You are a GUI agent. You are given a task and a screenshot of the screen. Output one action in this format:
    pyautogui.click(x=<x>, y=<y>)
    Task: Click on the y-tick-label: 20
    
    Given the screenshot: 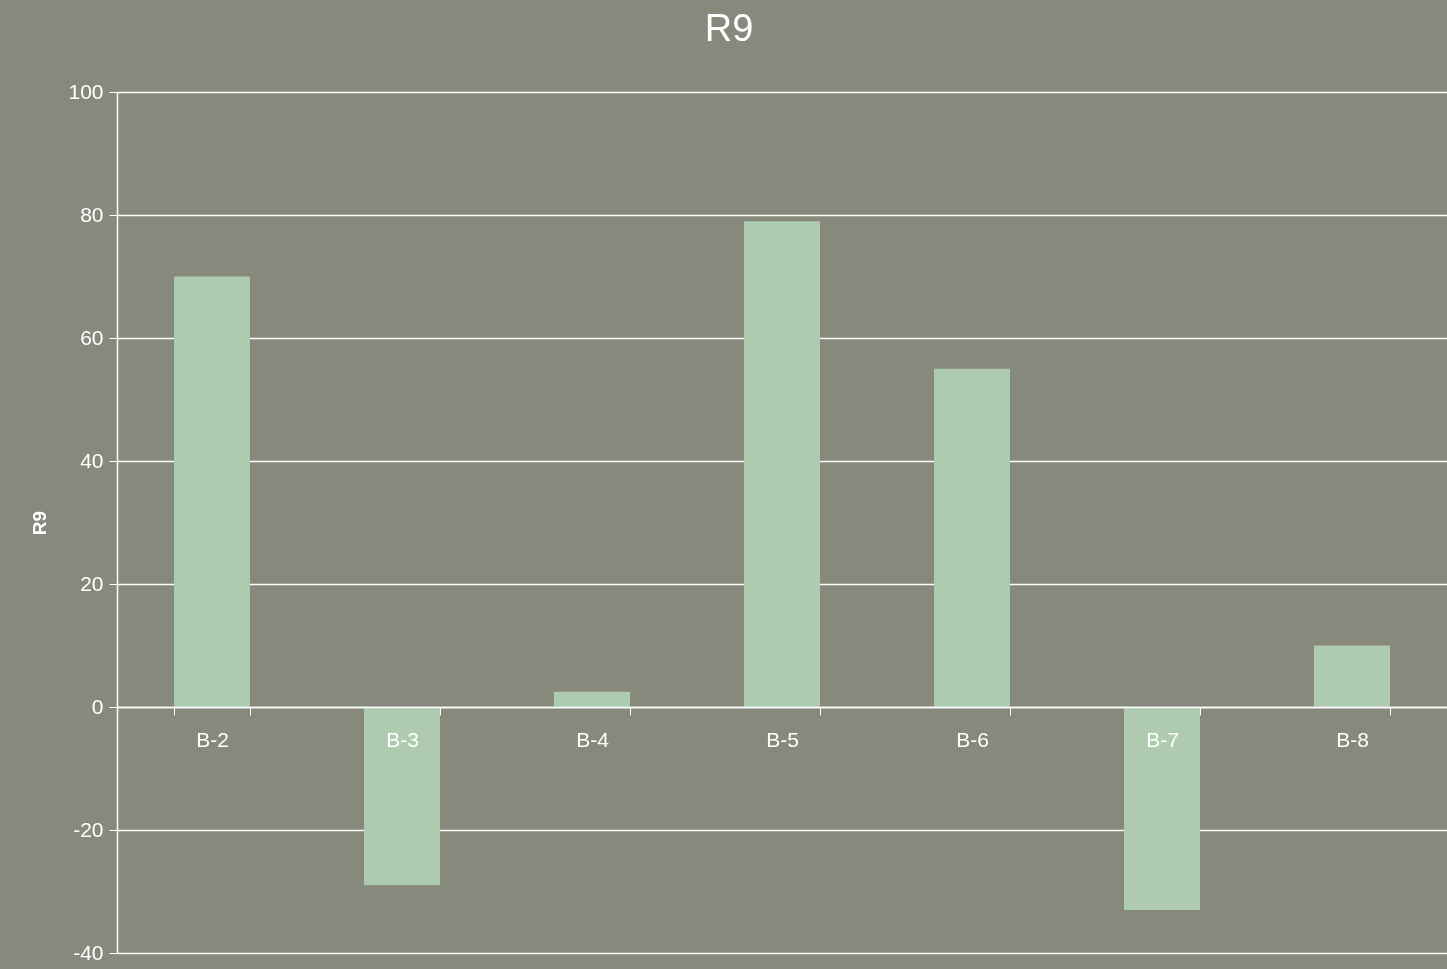 What is the action you would take?
    pyautogui.click(x=92, y=583)
    